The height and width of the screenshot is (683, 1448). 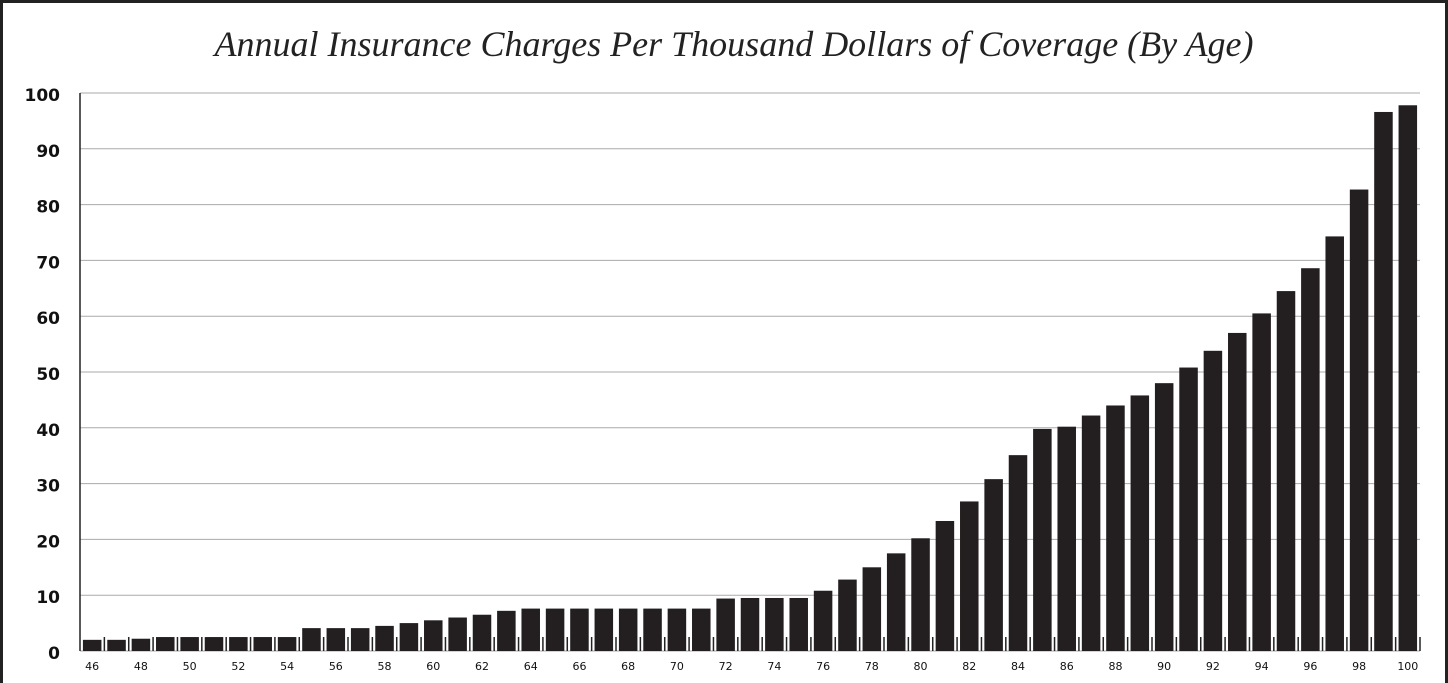 I want to click on y-tick-label: 40, so click(x=48, y=431).